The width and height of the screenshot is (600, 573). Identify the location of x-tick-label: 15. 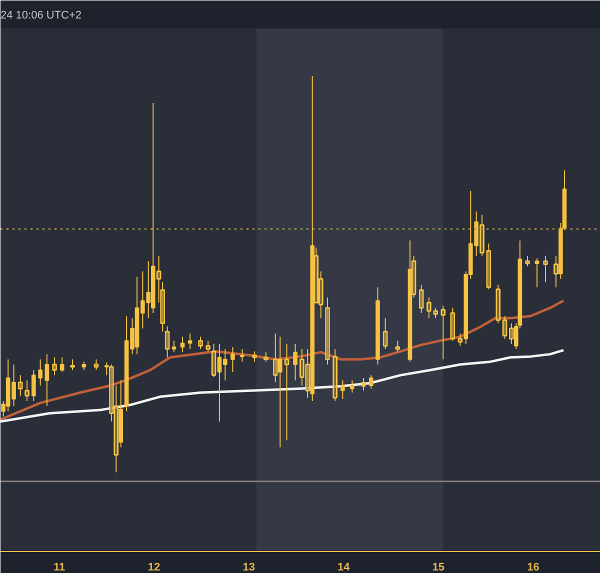
(438, 567).